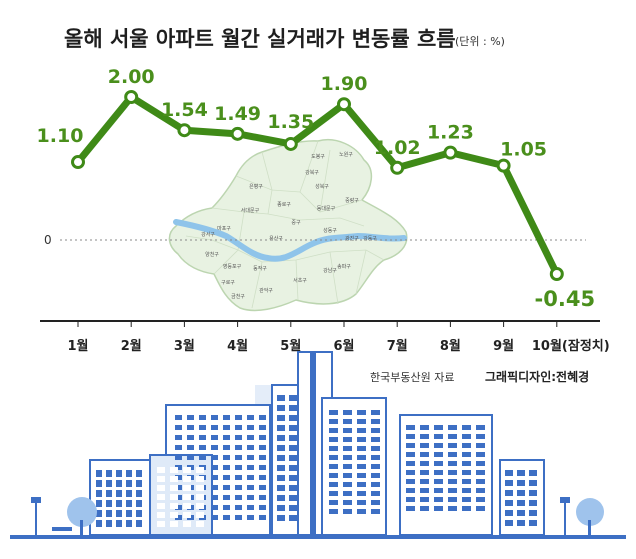  I want to click on x-tick-label: 8월, so click(450, 346).